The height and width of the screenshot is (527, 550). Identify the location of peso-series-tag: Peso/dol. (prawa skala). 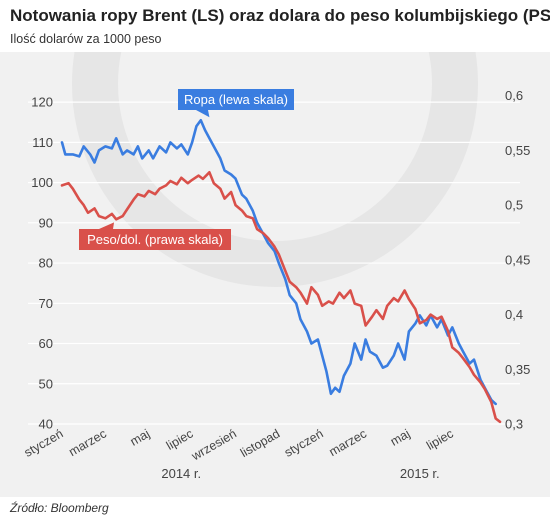
(155, 236).